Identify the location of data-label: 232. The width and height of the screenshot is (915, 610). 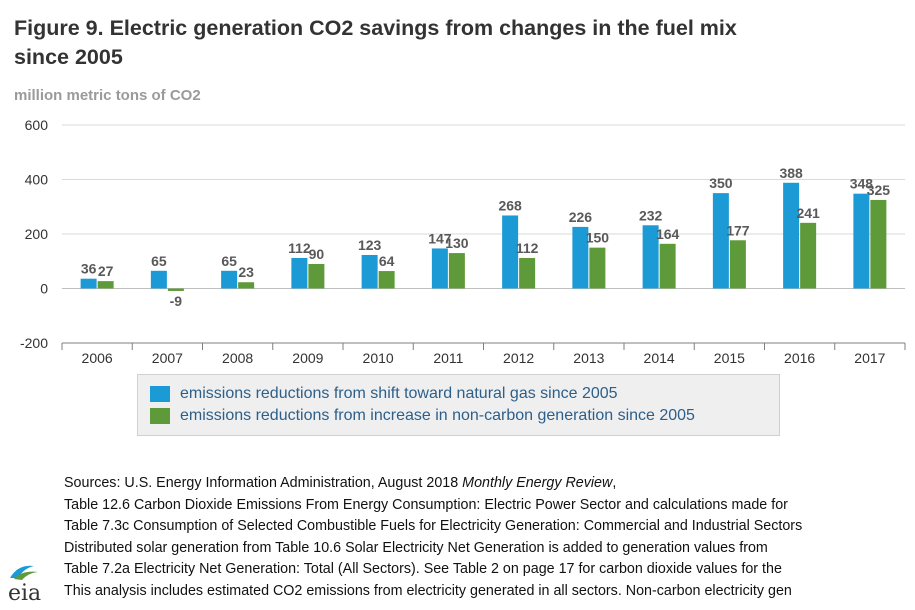
(651, 215).